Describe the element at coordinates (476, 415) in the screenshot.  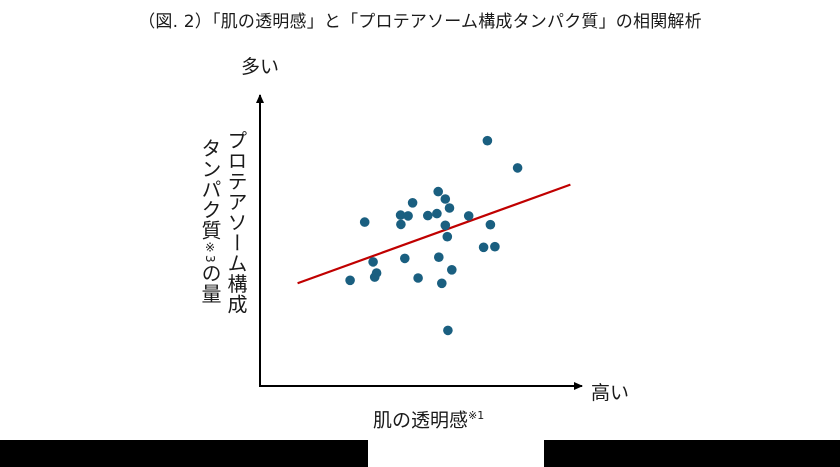
I see `x-axis-footnote-mark: ※1` at that location.